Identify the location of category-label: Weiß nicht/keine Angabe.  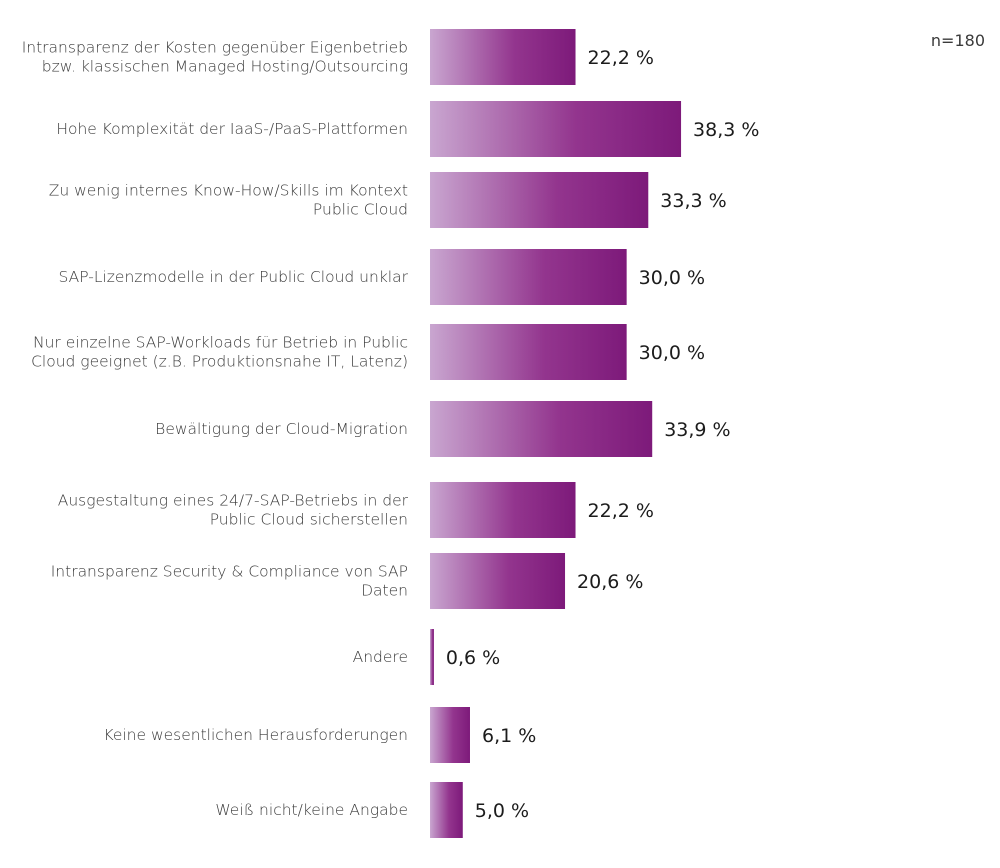
(311, 810).